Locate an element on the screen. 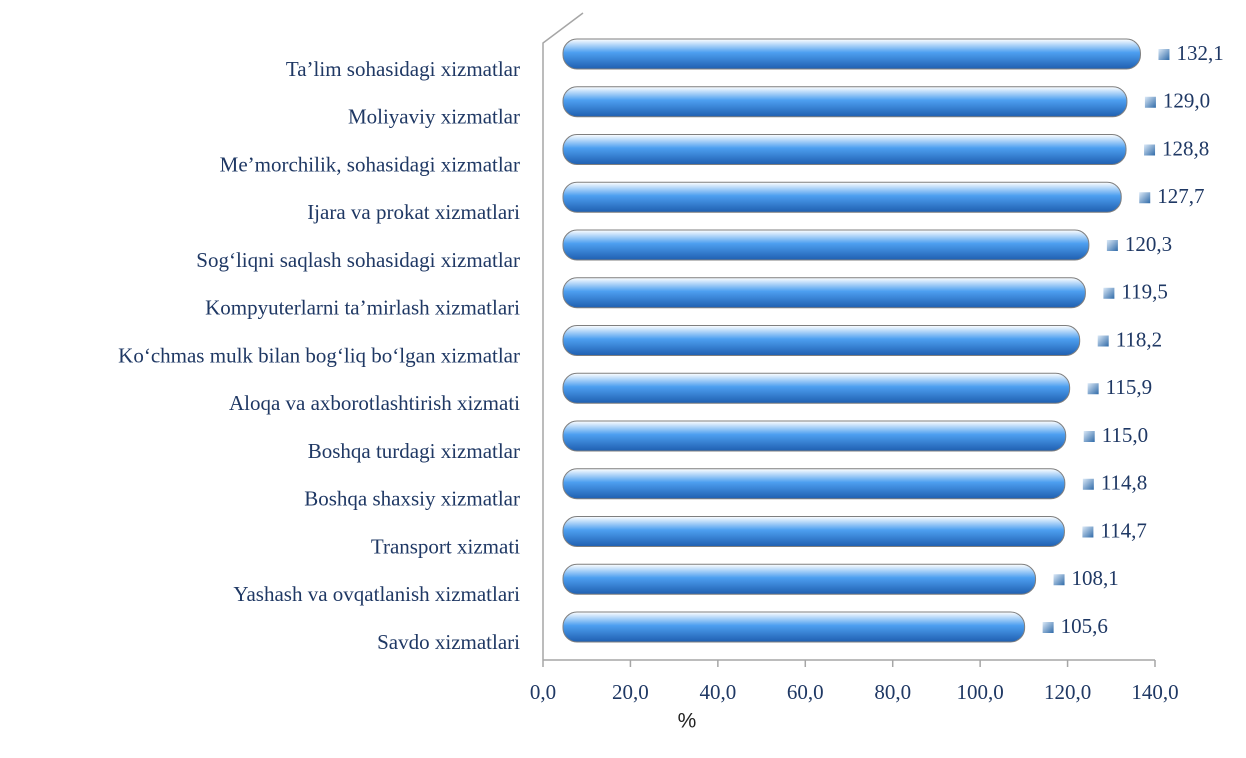 The image size is (1246, 758). x-tick-label: 60,0 is located at coordinates (805, 692).